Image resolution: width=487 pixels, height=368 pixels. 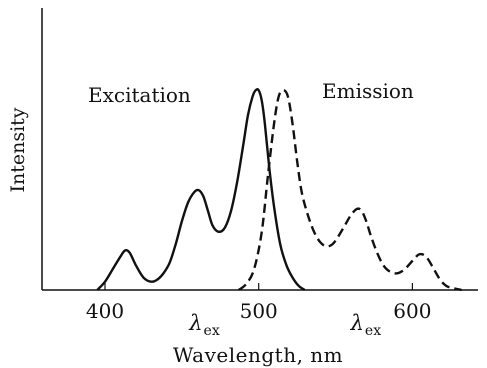 I want to click on x-tick-label: 500, so click(x=259, y=311).